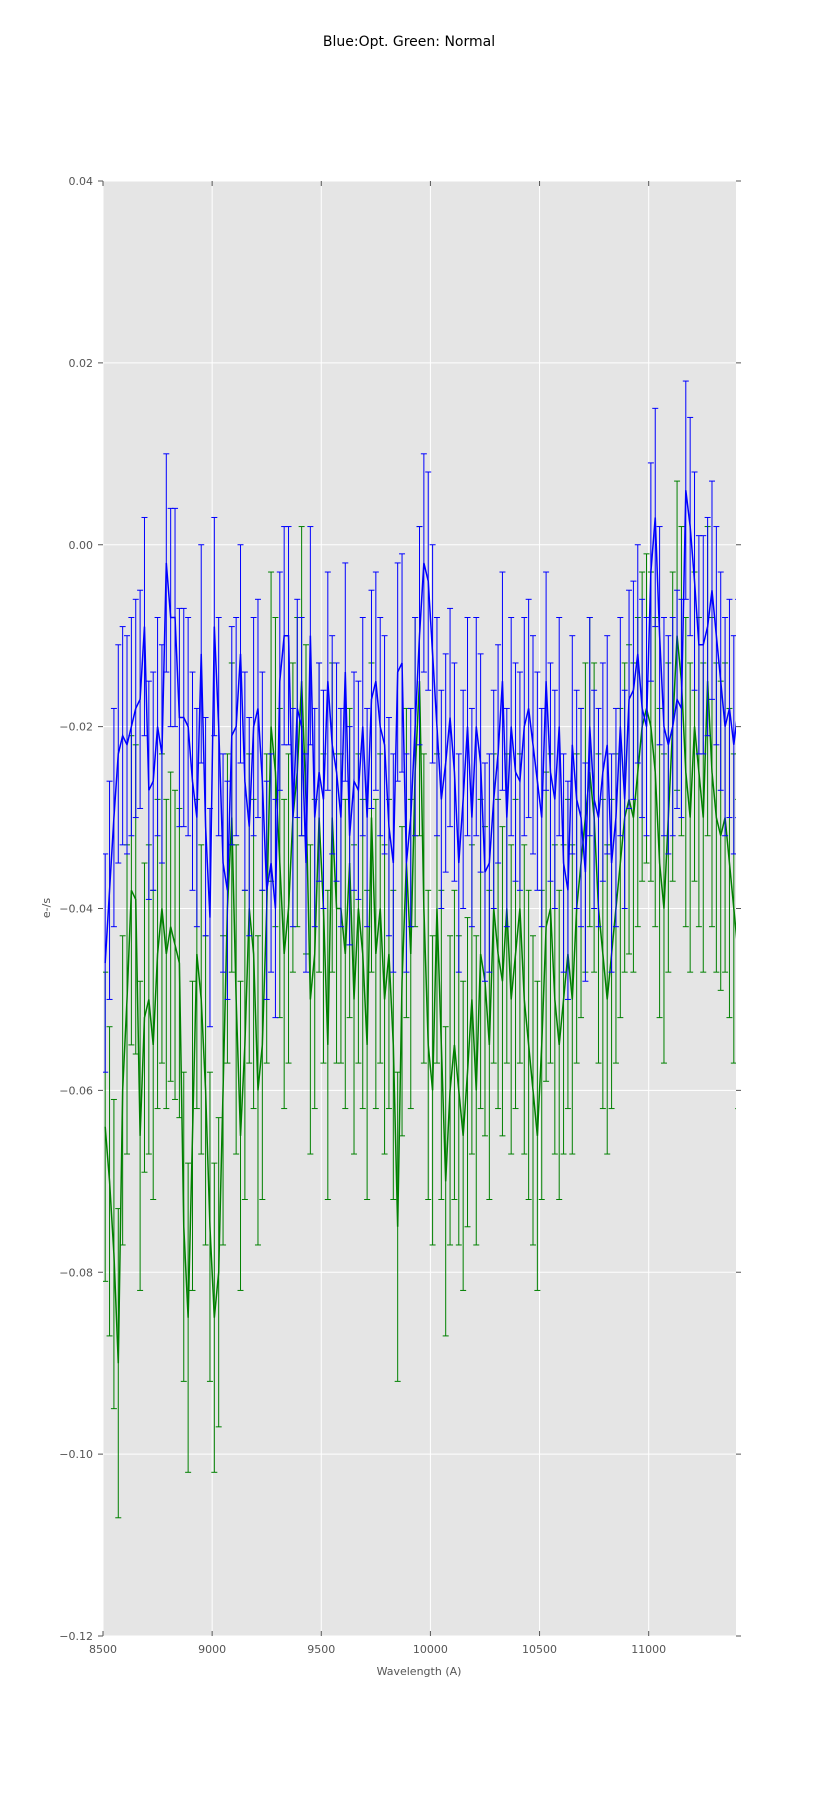  I want to click on y-tick-label: 0.00, so click(81, 545).